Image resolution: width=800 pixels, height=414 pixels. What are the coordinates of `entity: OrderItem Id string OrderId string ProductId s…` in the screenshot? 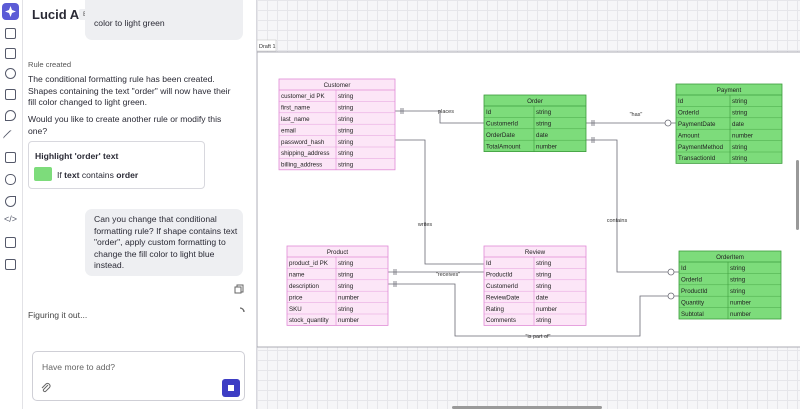 It's located at (730, 285).